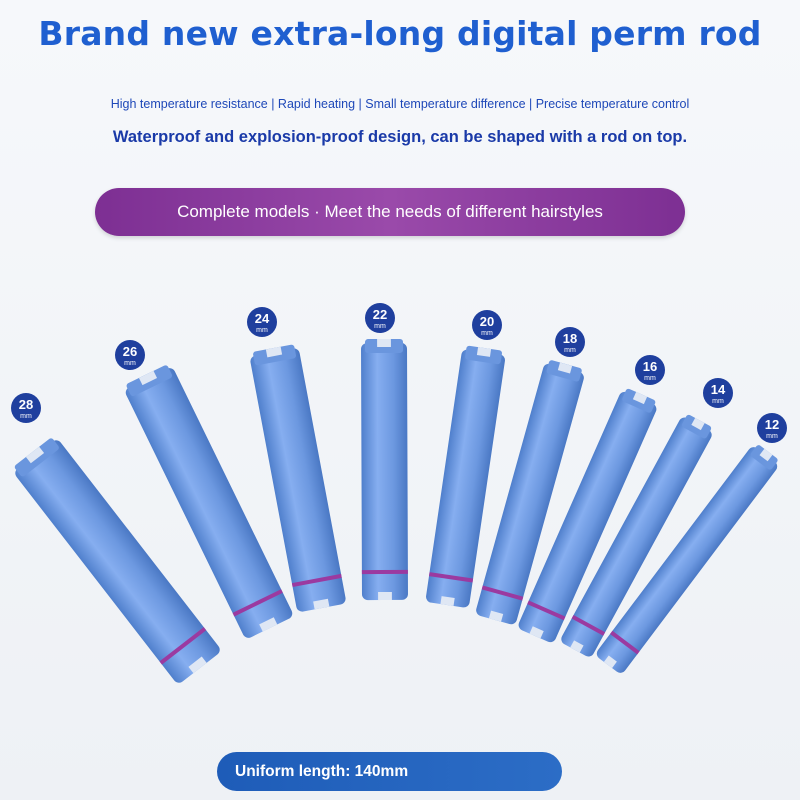 The width and height of the screenshot is (800, 800). I want to click on size-value: 18, so click(570, 338).